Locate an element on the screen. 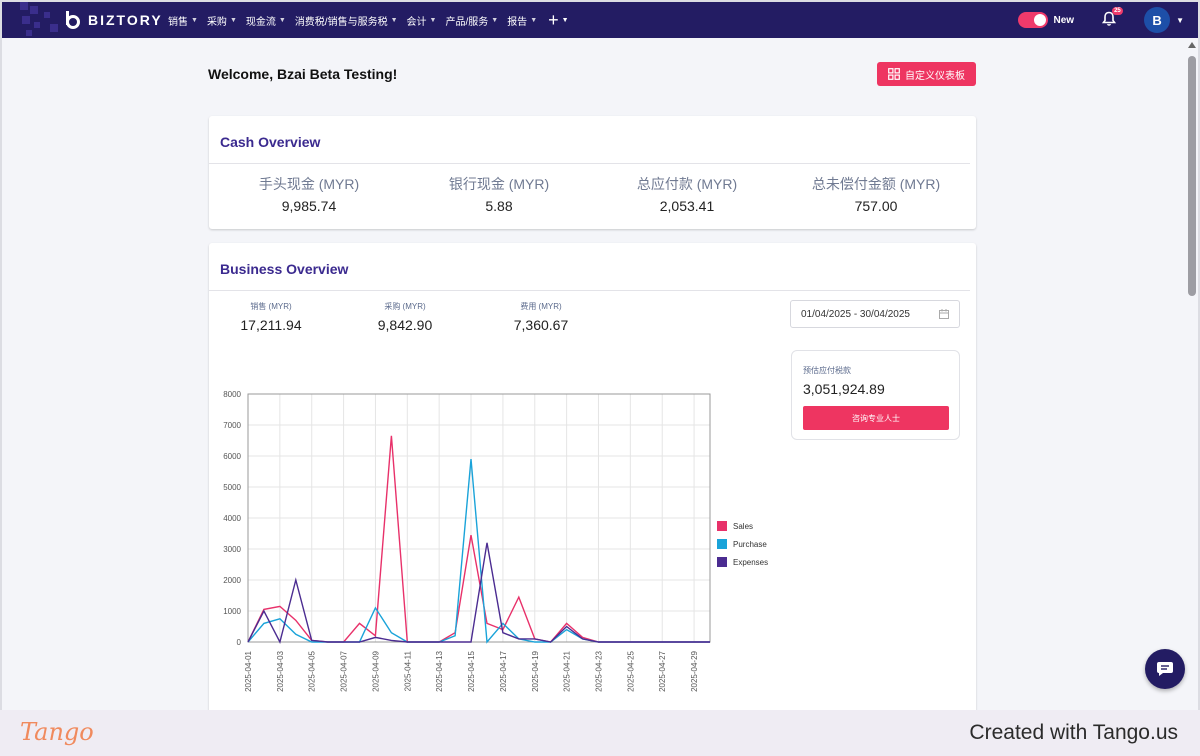  nav-item-label: 报告 is located at coordinates (517, 22).